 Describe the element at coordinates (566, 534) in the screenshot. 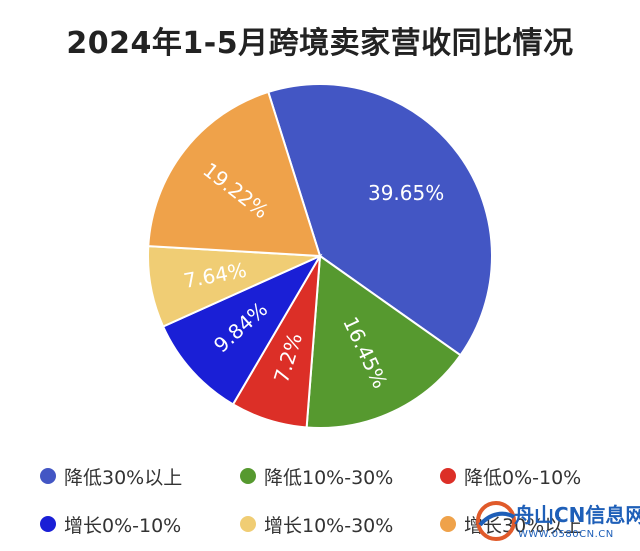

I see `watermark-url: WWW.0580CN.CN` at that location.